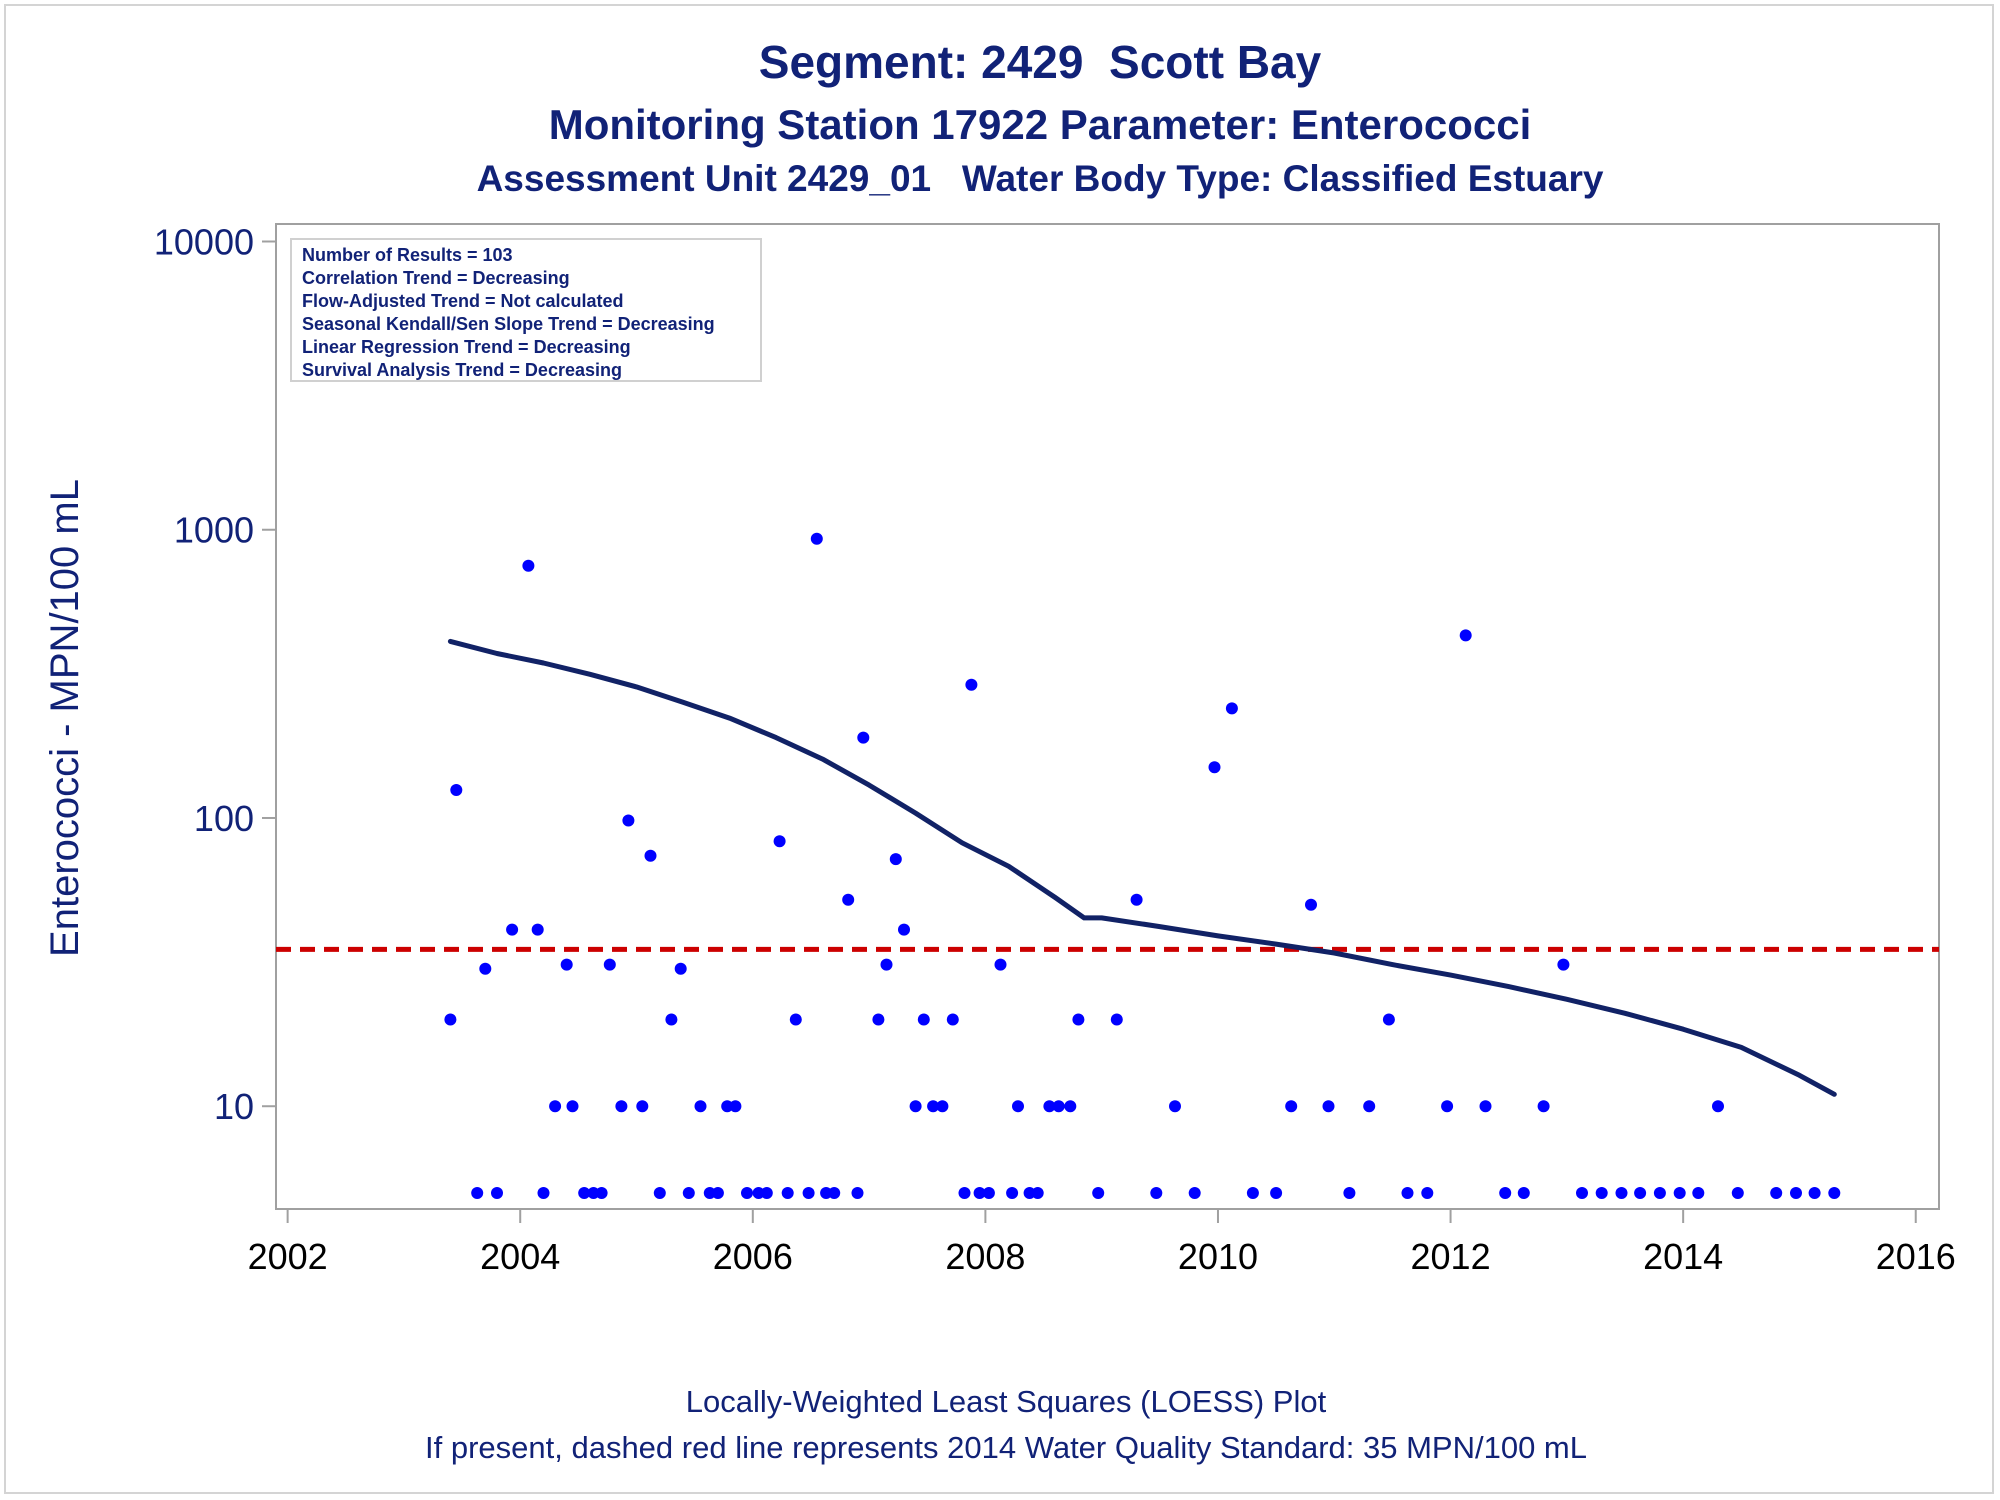 Image resolution: width=2000 pixels, height=1500 pixels. I want to click on stats-line: Linear Regression Trend = Decreasing, so click(466, 347).